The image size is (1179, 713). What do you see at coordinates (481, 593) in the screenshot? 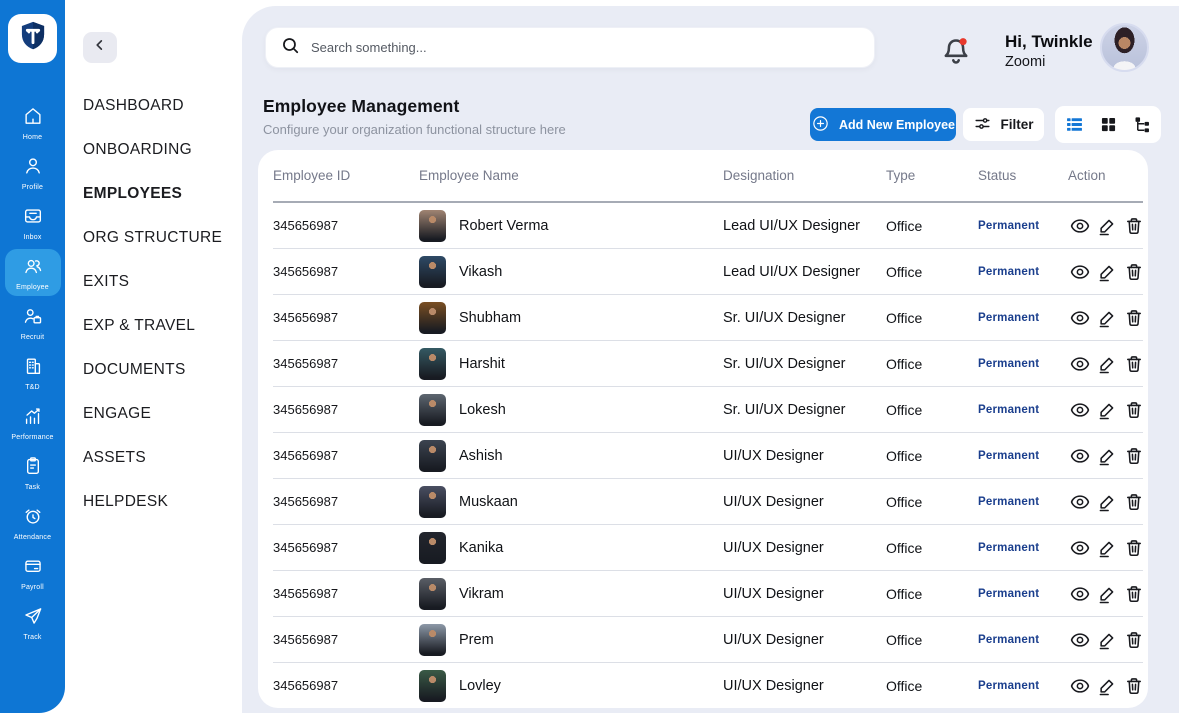
I see `employee-name: Vikram` at bounding box center [481, 593].